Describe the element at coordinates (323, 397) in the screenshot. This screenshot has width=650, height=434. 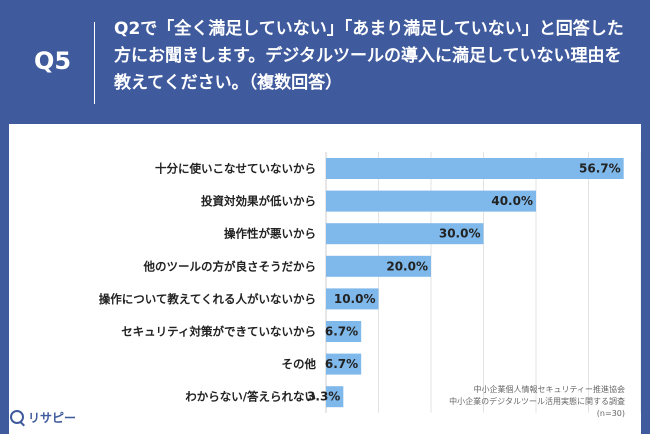
I see `value-label: 3.3%` at that location.